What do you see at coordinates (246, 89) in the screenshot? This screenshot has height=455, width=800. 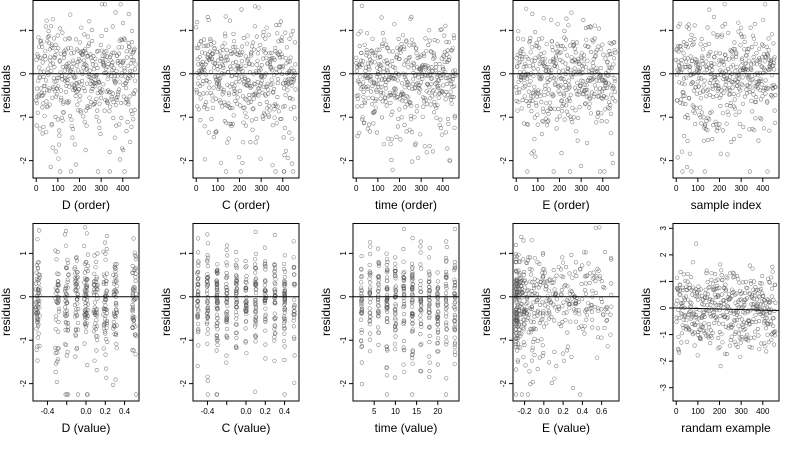 I see `plot-frame` at bounding box center [246, 89].